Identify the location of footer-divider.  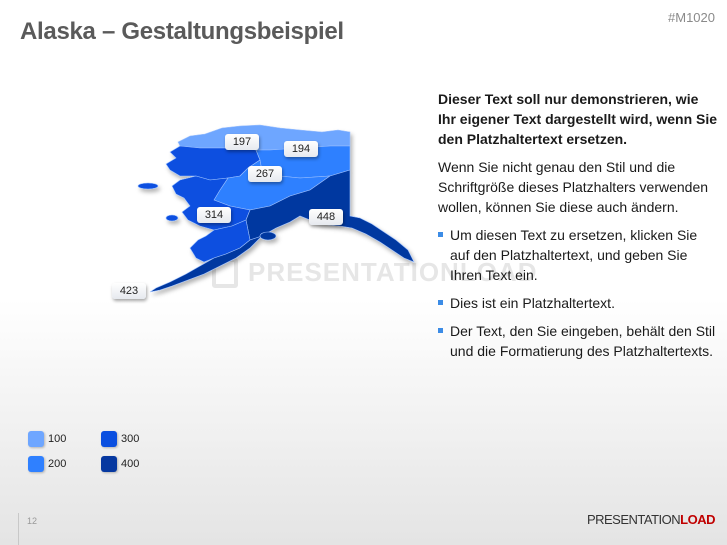
(18, 529).